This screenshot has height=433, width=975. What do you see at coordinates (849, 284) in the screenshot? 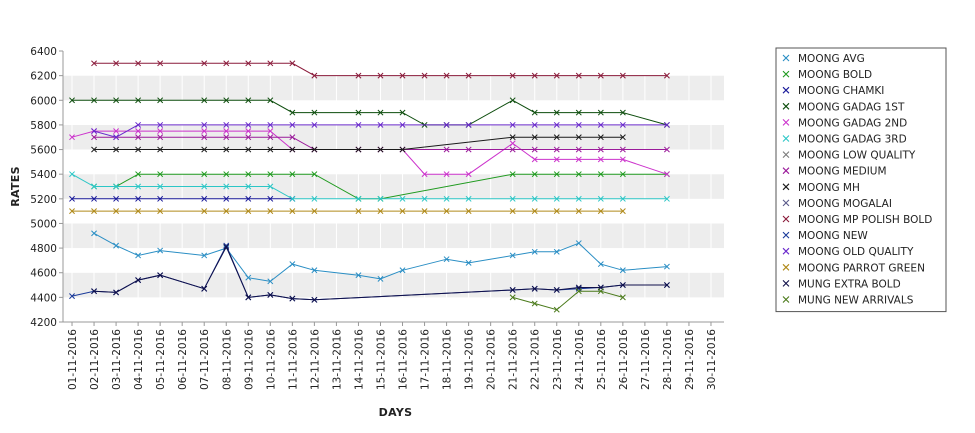
I see `legend-label: MUNG EXTRA BOLD` at bounding box center [849, 284].